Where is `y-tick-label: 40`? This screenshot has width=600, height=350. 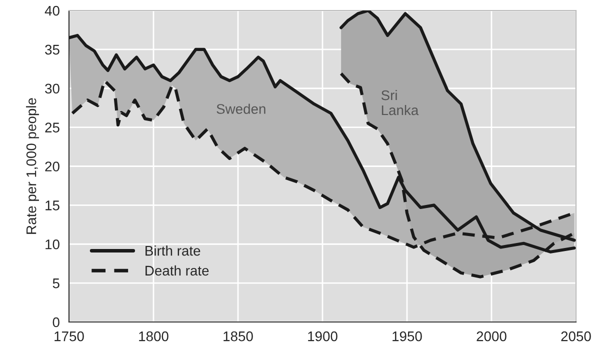
y-tick-label: 40 is located at coordinates (52, 11).